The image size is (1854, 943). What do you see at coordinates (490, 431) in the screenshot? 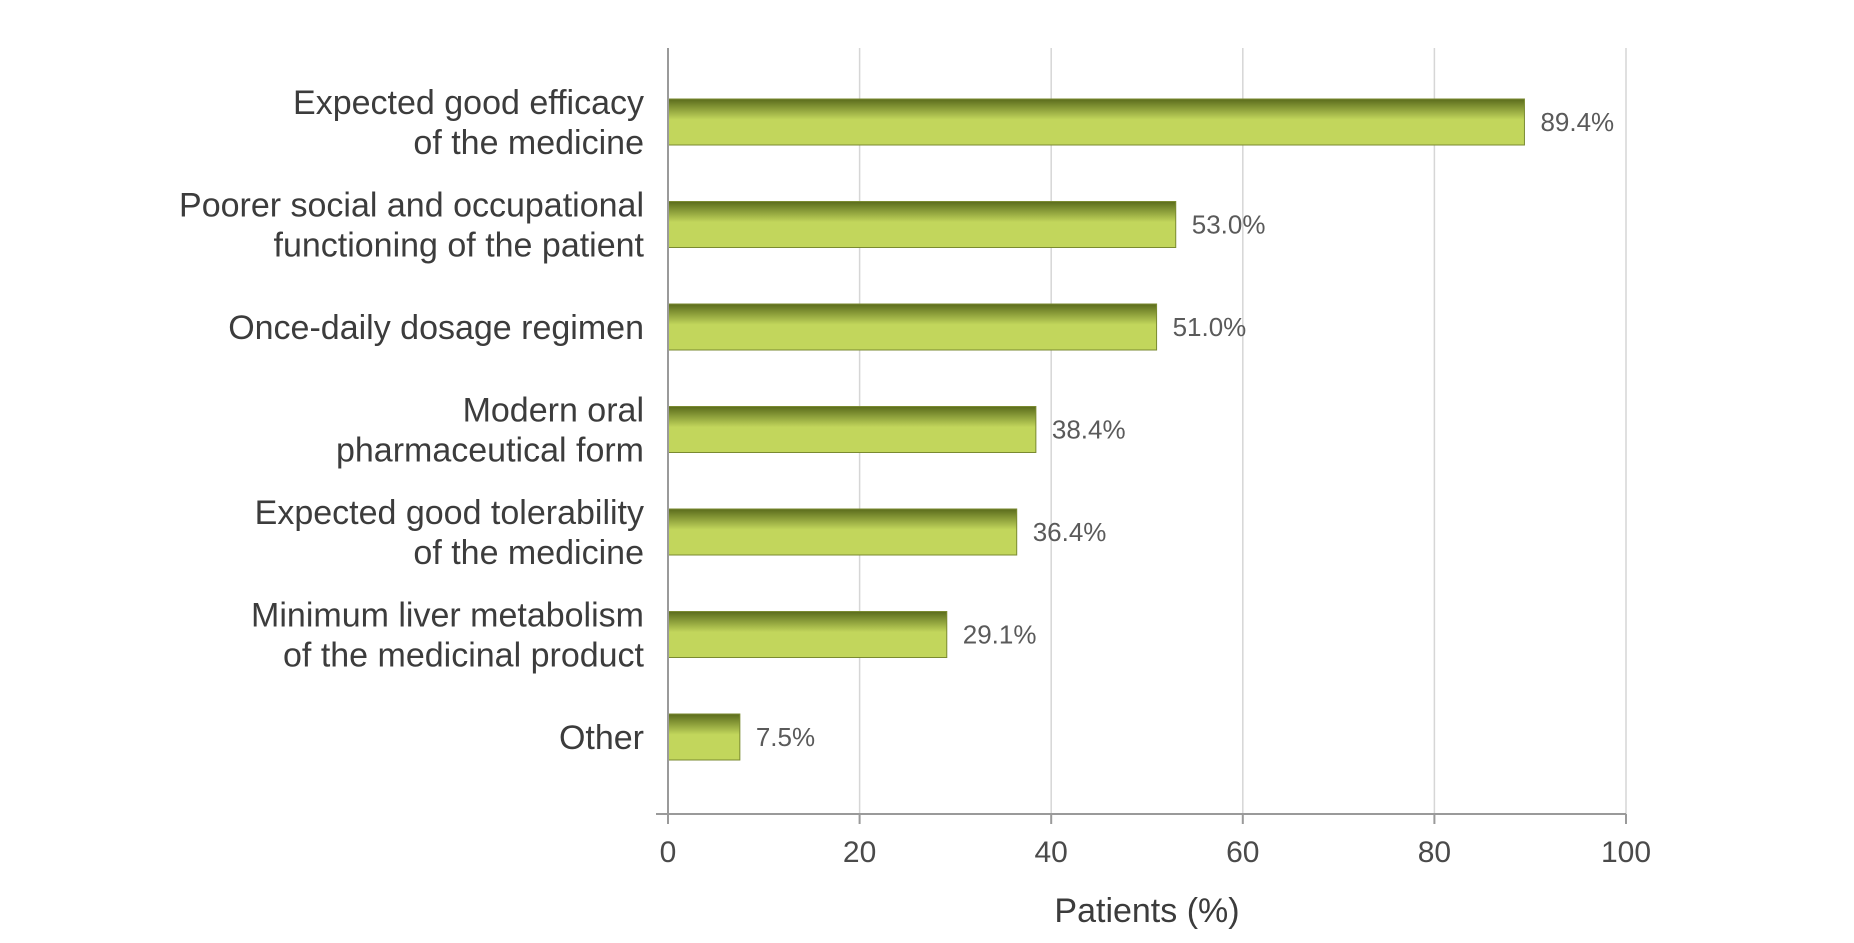
I see `category-label: Modern oral pharmaceutical form` at bounding box center [490, 431].